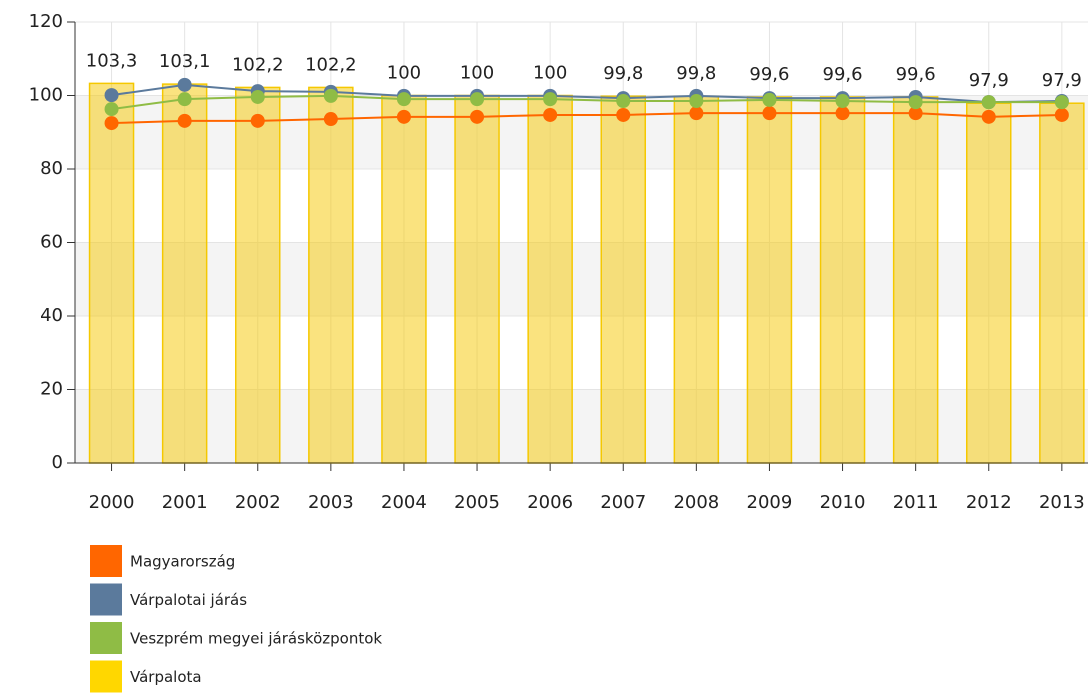  Describe the element at coordinates (256, 639) in the screenshot. I see `legend-label: Veszprém megyei járásközpontok` at that location.